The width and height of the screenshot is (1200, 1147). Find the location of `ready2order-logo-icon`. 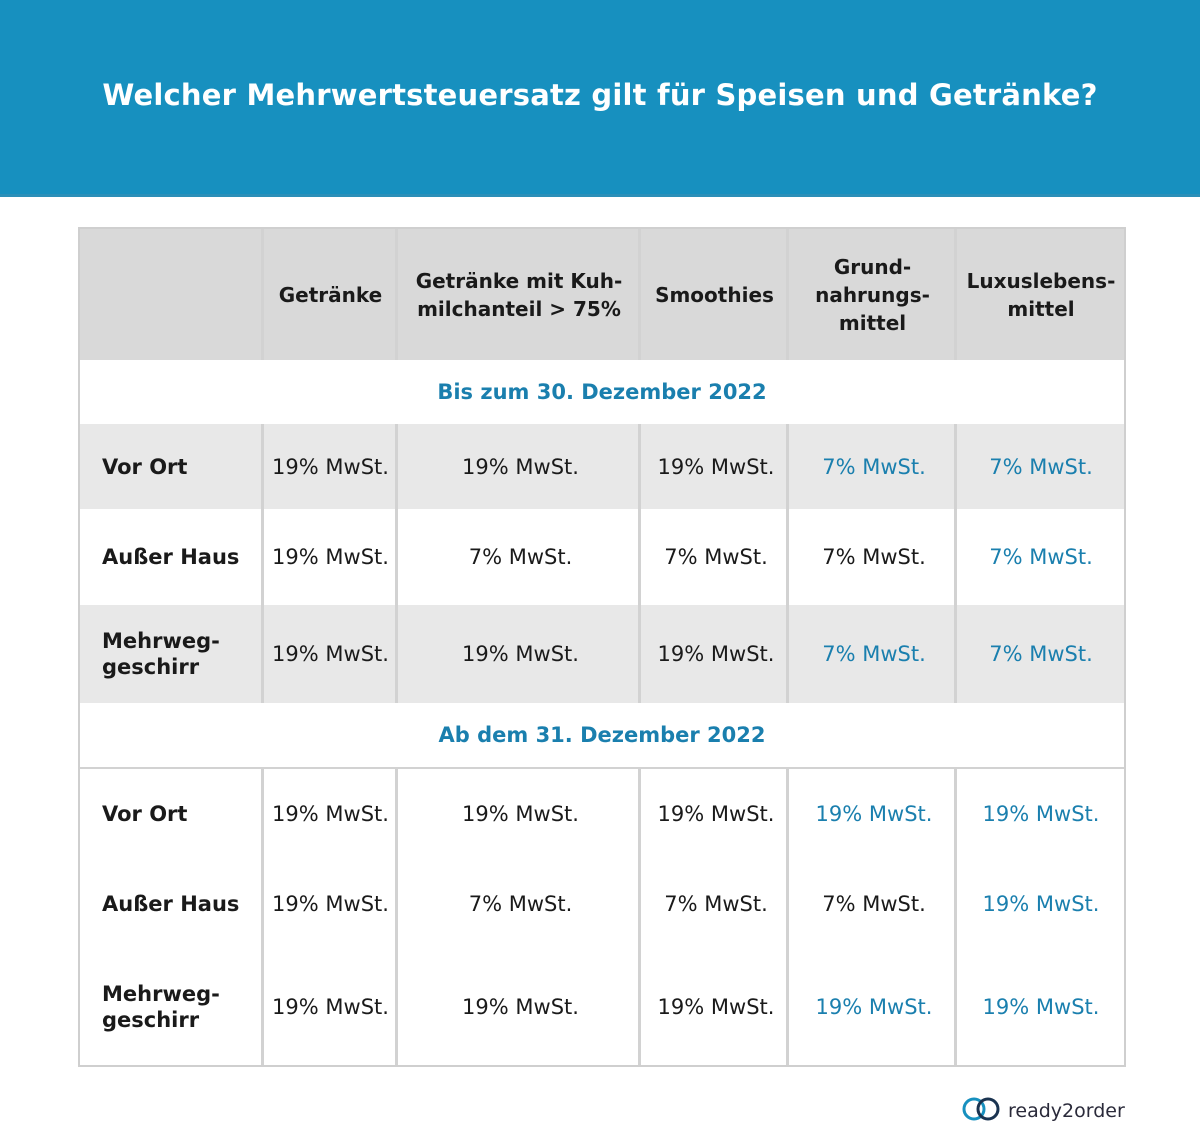

ready2order-logo-icon is located at coordinates (982, 1111).